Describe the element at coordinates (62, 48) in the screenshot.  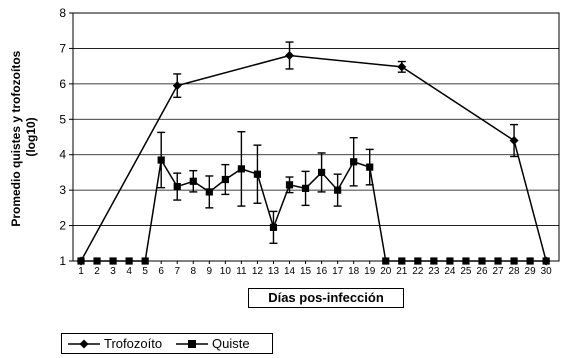
I see `y-tick-label-7: 7` at that location.